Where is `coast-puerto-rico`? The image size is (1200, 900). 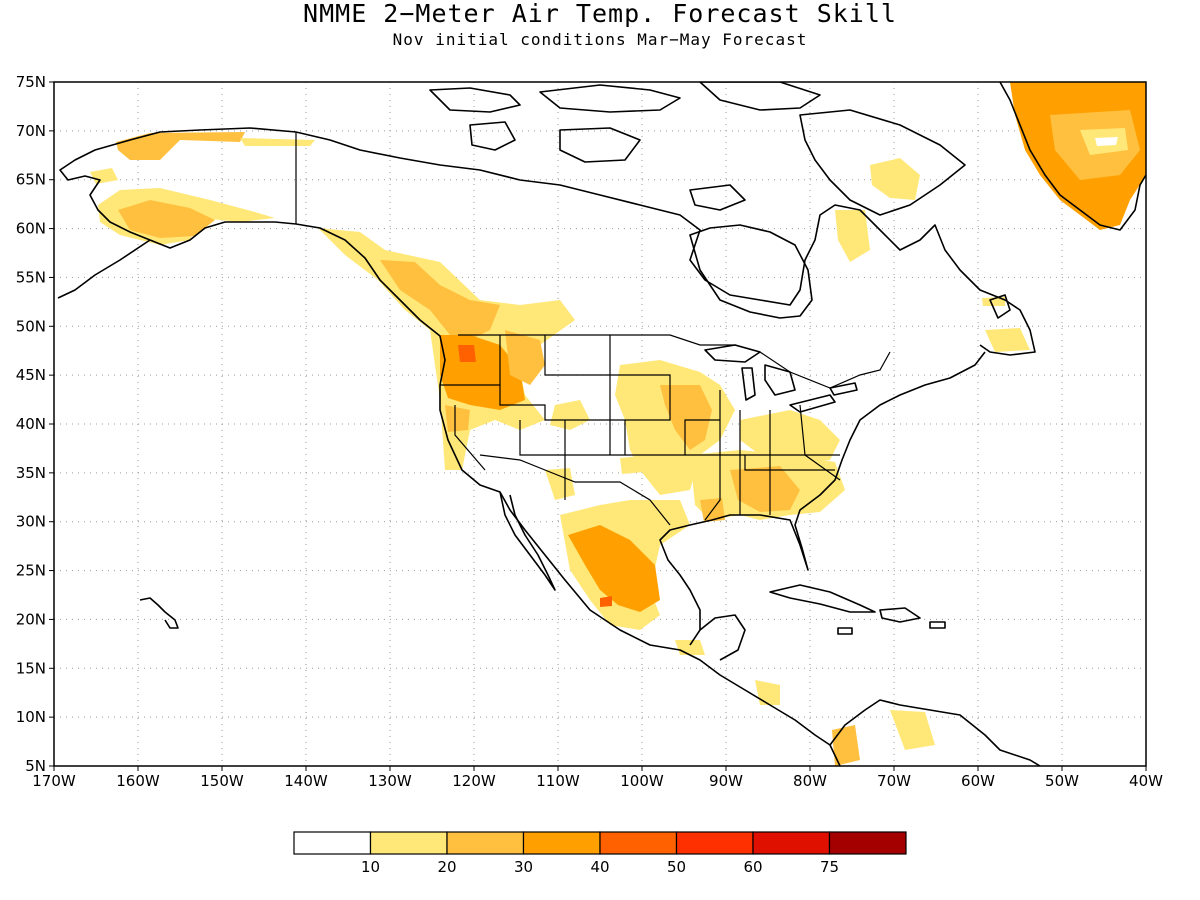 coast-puerto-rico is located at coordinates (937, 625).